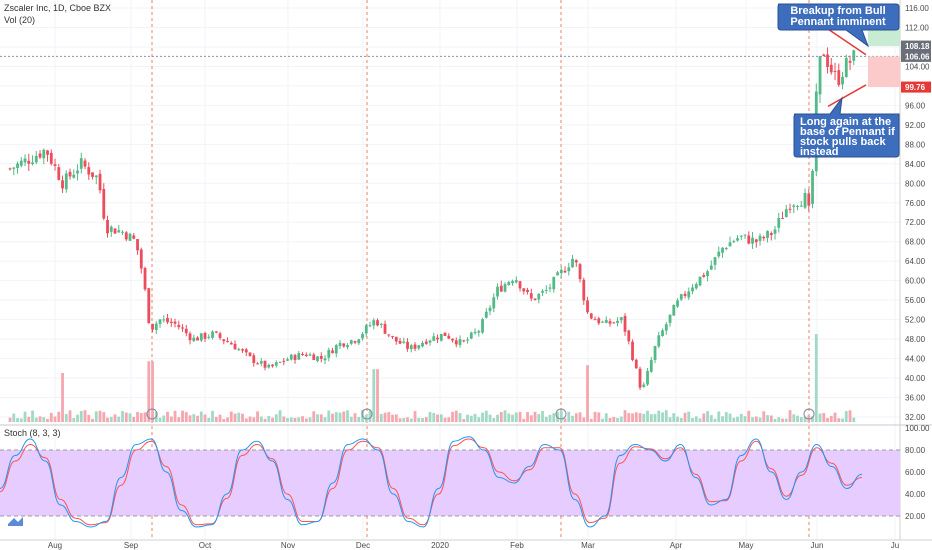  I want to click on note-bottom-line: base of Pennant if, so click(847, 132).